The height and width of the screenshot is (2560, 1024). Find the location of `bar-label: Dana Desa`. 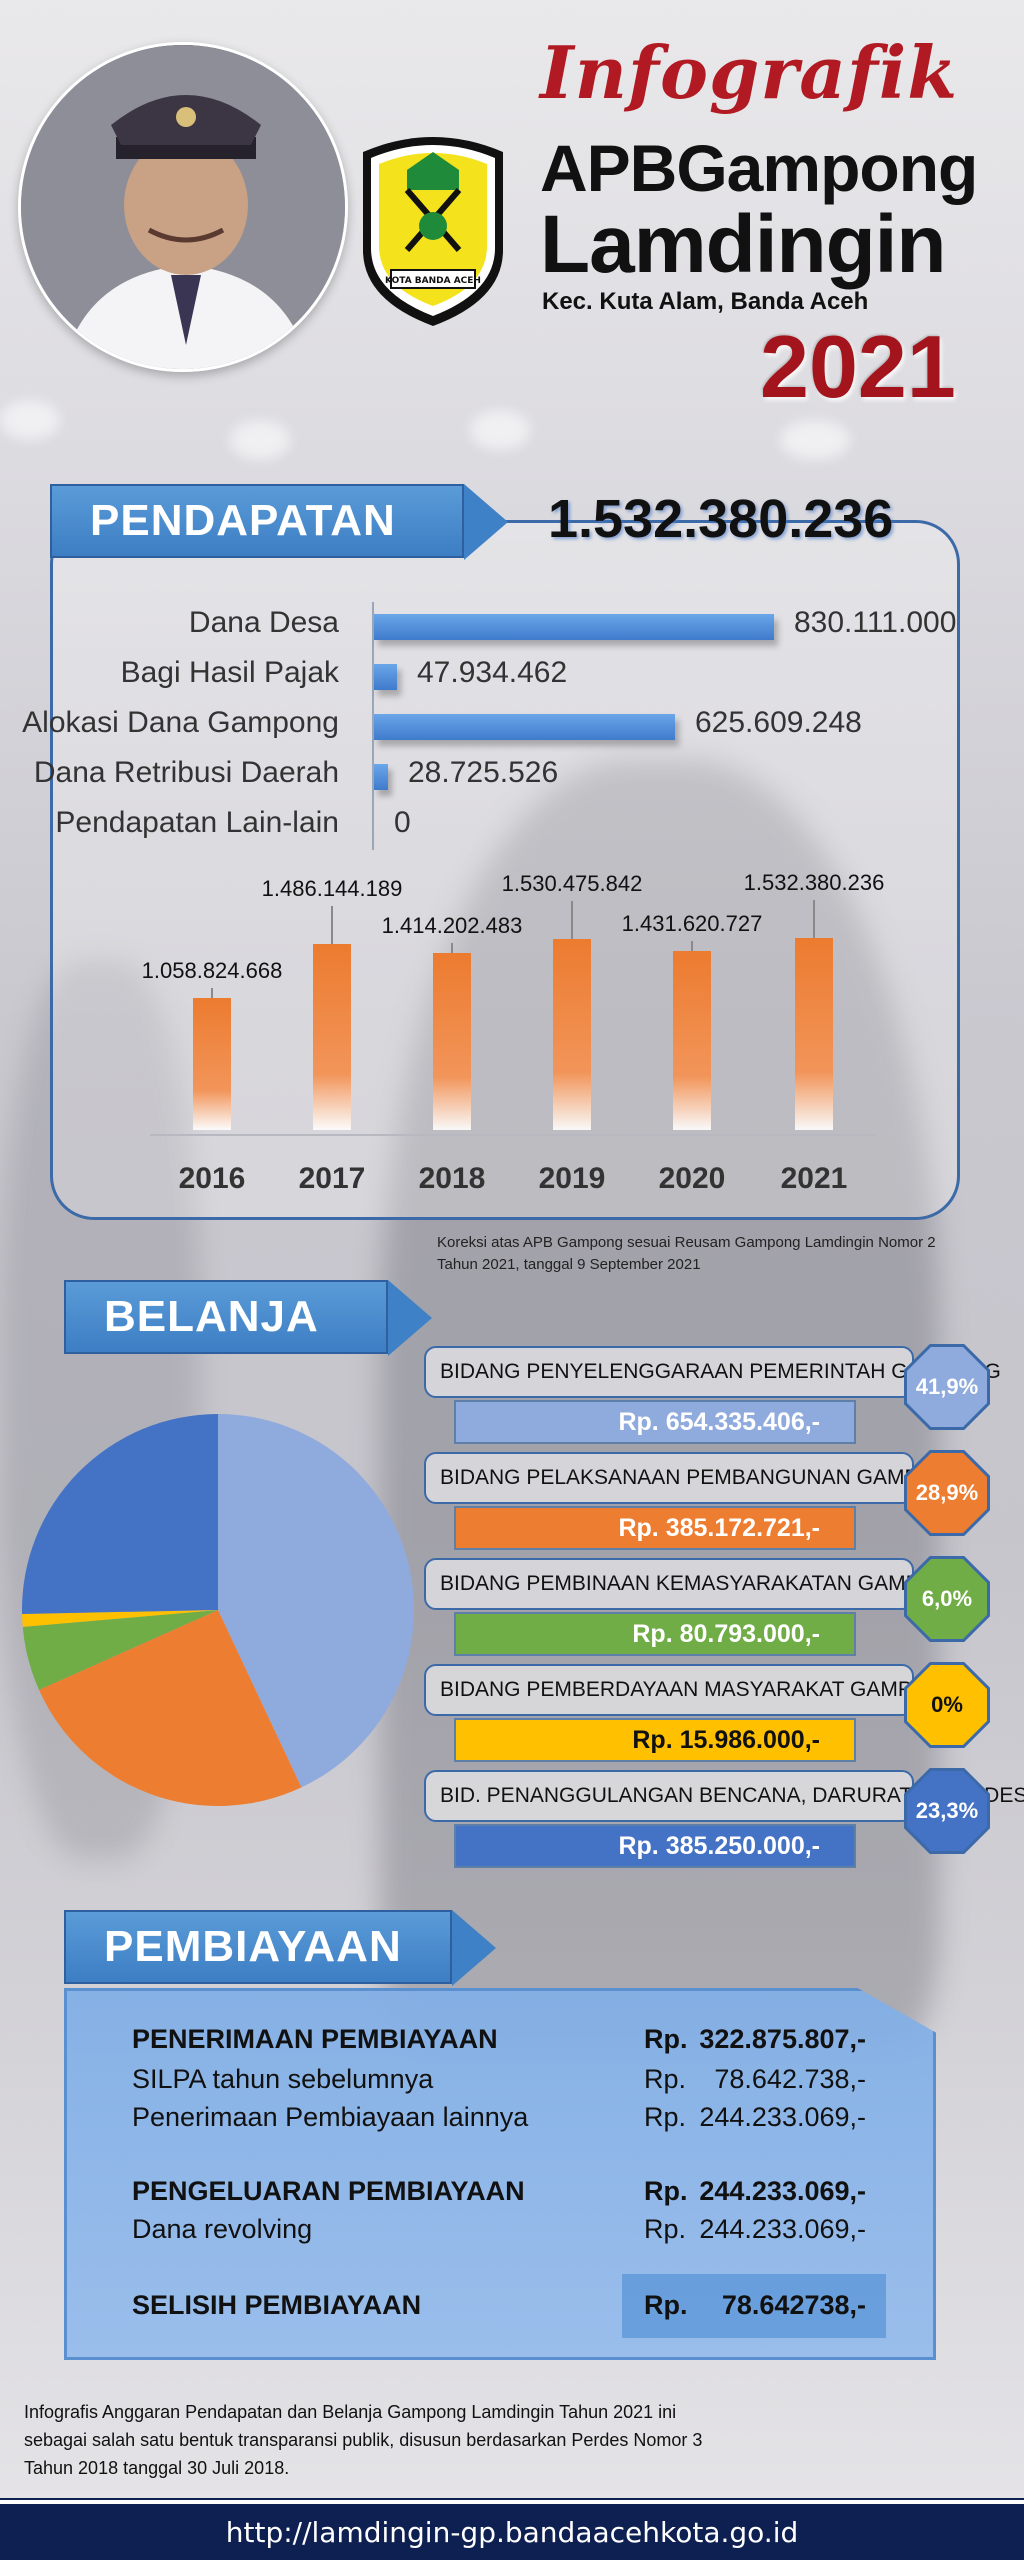

bar-label: Dana Desa is located at coordinates (263, 622).